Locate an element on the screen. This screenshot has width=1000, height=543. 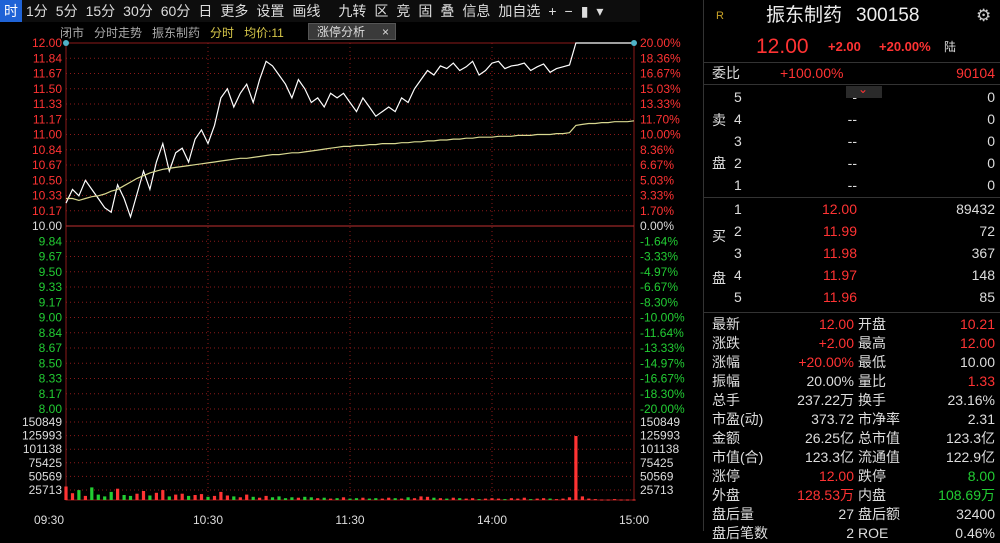
buy-level: 5 is located at coordinates (738, 297).